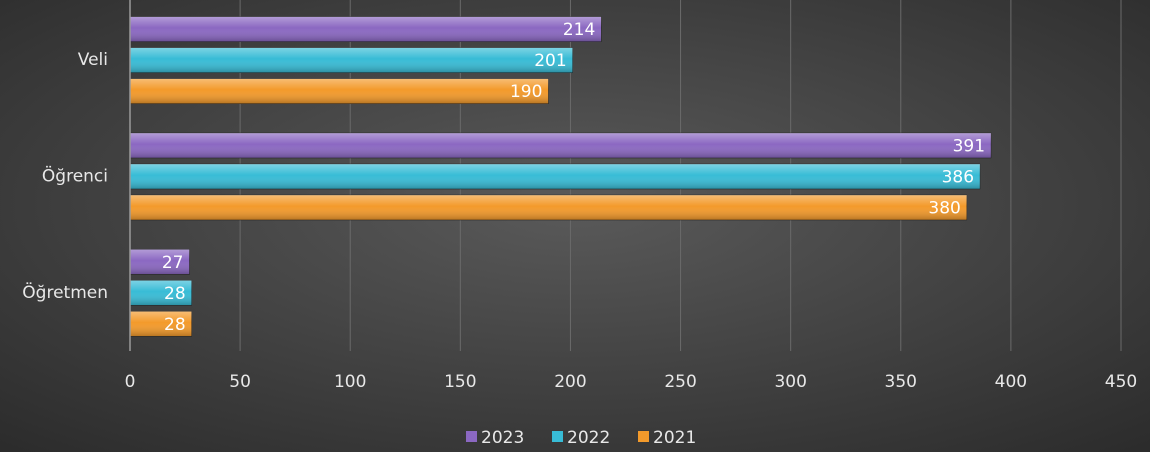 This screenshot has width=1150, height=452. I want to click on x-tick-label: 450, so click(1121, 382).